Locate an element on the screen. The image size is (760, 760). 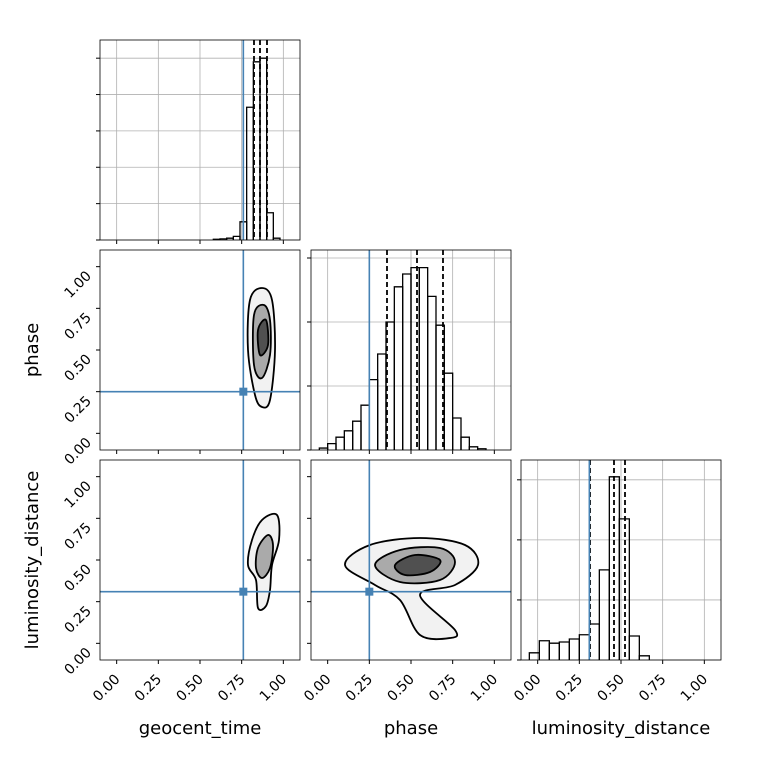
x-axis-label: luminosity_distance is located at coordinates (621, 728).